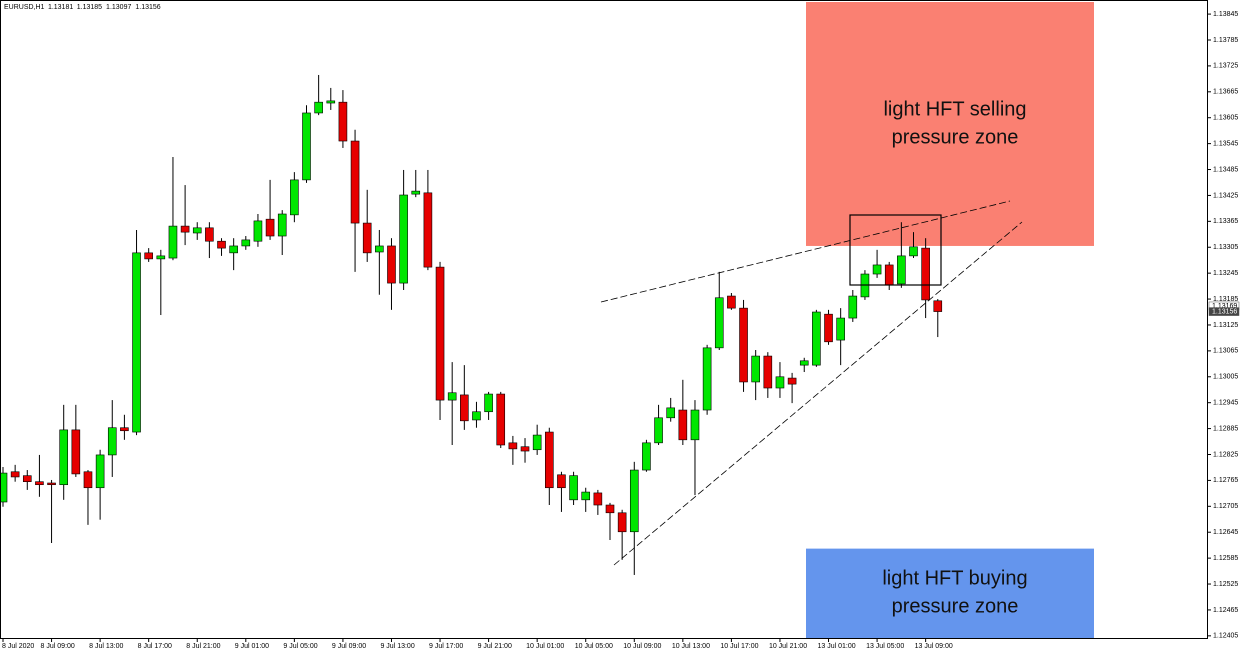 This screenshot has height=654, width=1243. I want to click on header-price: 1.13181, so click(60, 7).